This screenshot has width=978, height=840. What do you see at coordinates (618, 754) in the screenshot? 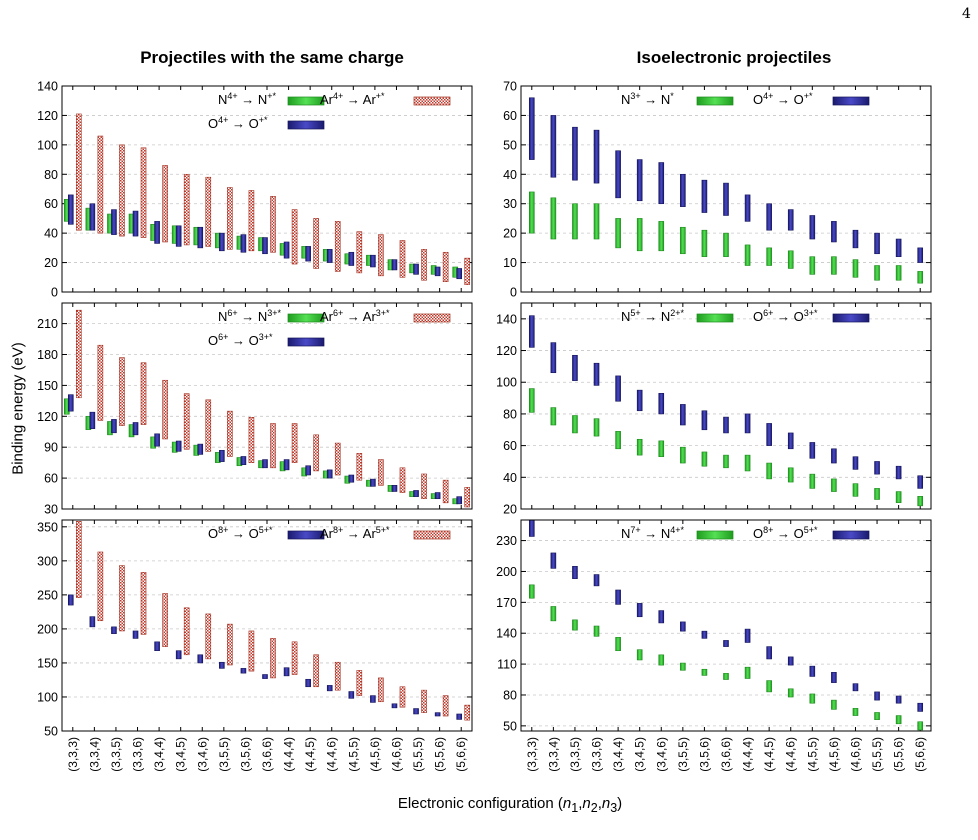
I see `x-tick-label: (3,4,4)` at bounding box center [618, 754].